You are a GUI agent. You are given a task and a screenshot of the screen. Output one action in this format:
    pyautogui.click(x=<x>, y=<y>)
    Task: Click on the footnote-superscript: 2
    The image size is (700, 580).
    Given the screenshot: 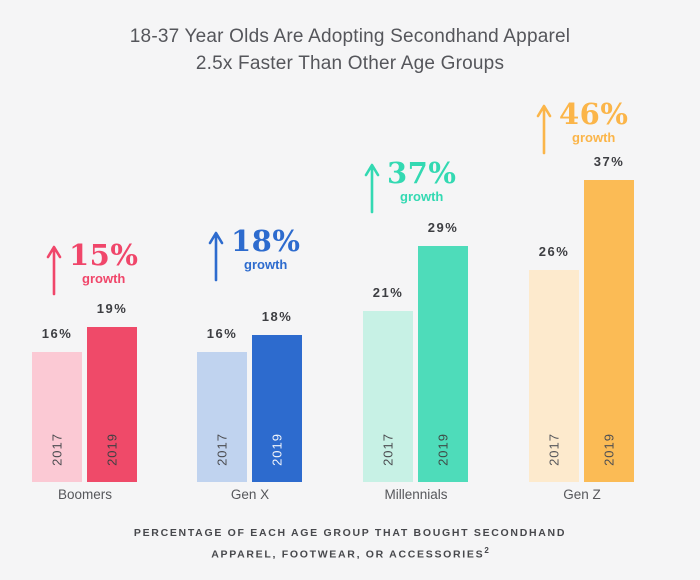 What is the action you would take?
    pyautogui.click(x=486, y=550)
    